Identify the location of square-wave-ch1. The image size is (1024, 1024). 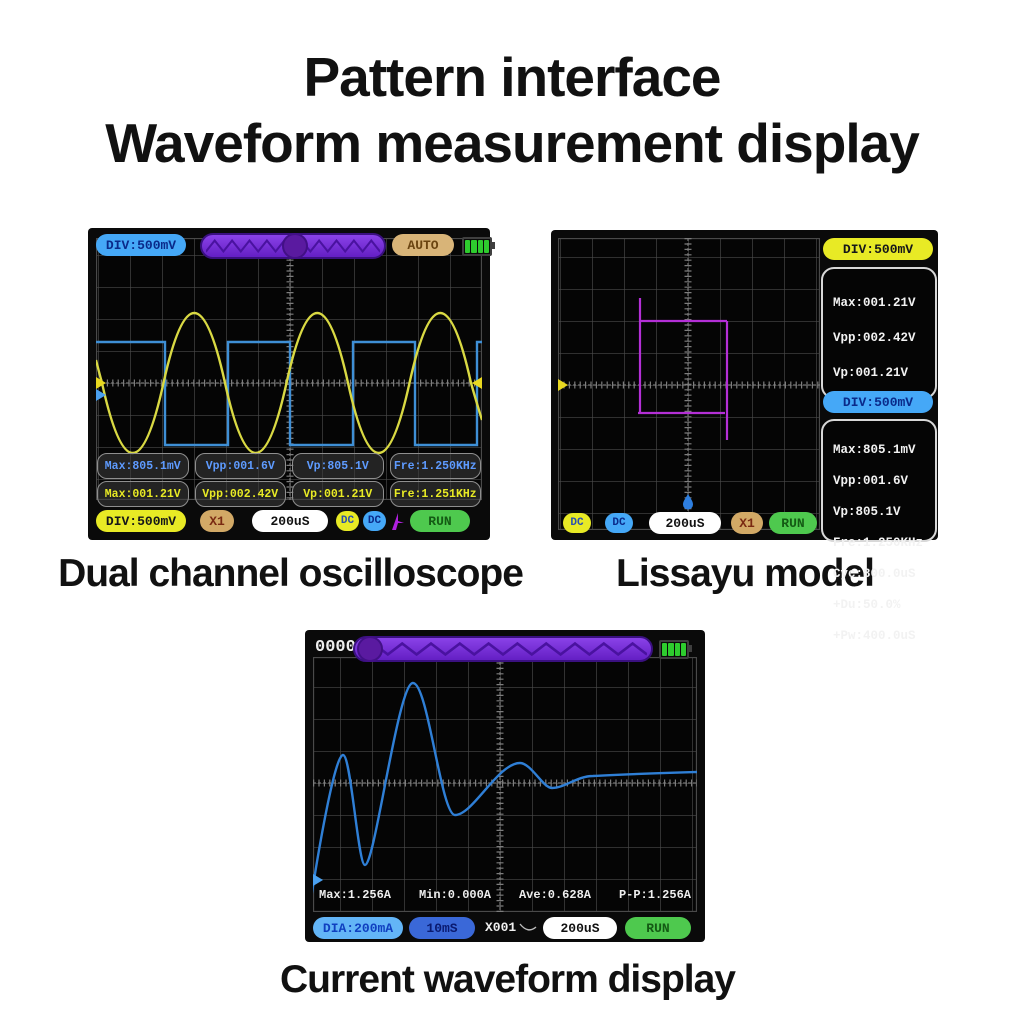
(289, 393).